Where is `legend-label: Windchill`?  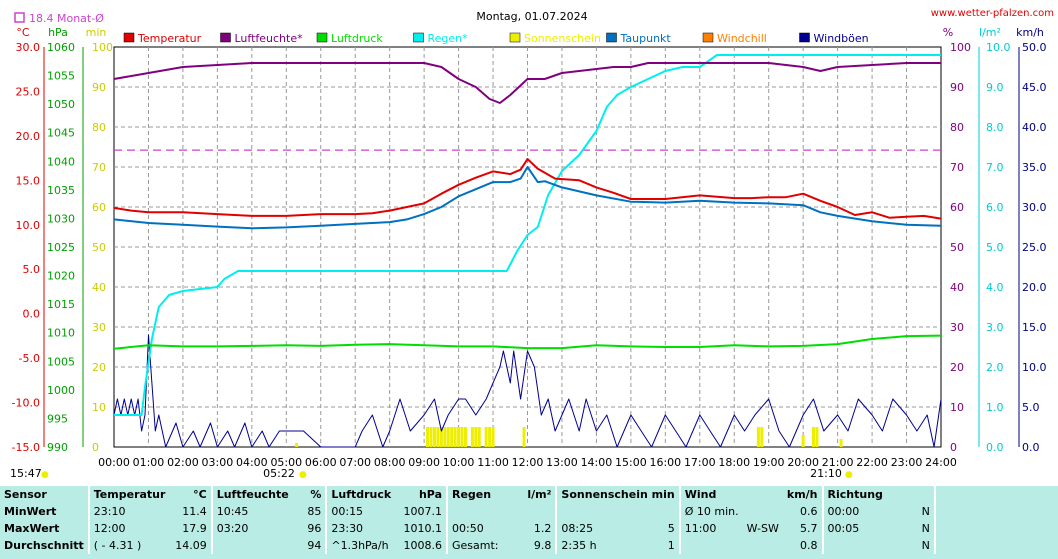 legend-label: Windchill is located at coordinates (742, 38).